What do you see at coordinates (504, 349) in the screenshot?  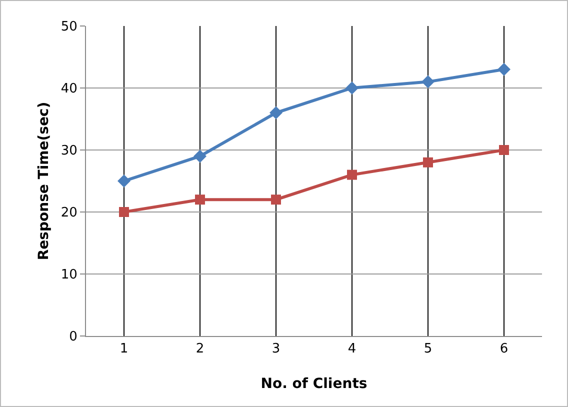 I see `x-tick-label: 6` at bounding box center [504, 349].